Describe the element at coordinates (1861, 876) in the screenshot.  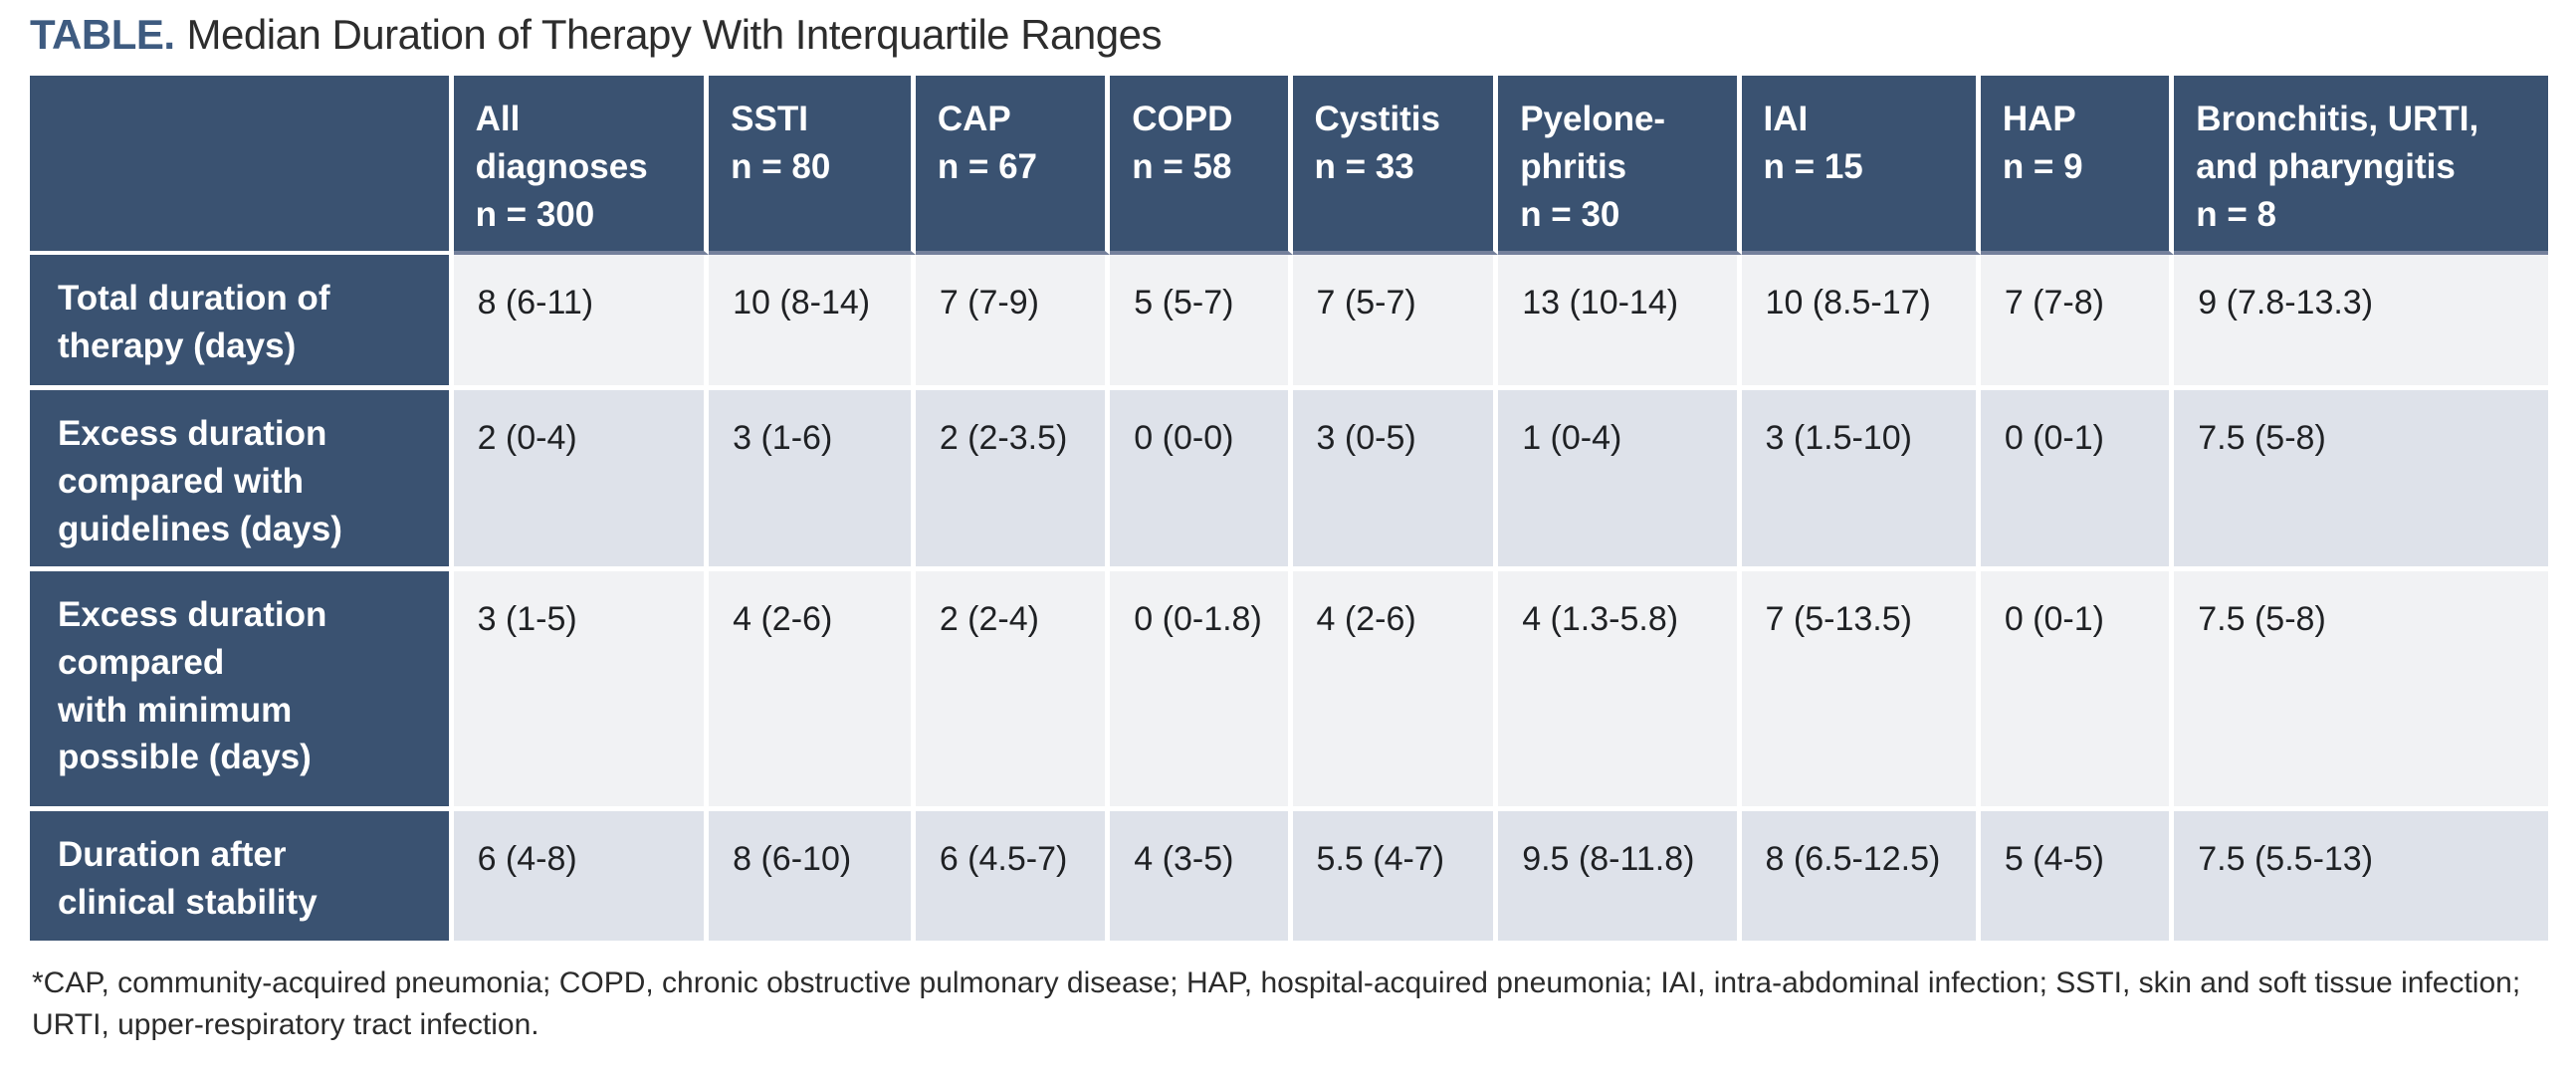
I see `cell-value: 8 (6.5-12.5)` at that location.